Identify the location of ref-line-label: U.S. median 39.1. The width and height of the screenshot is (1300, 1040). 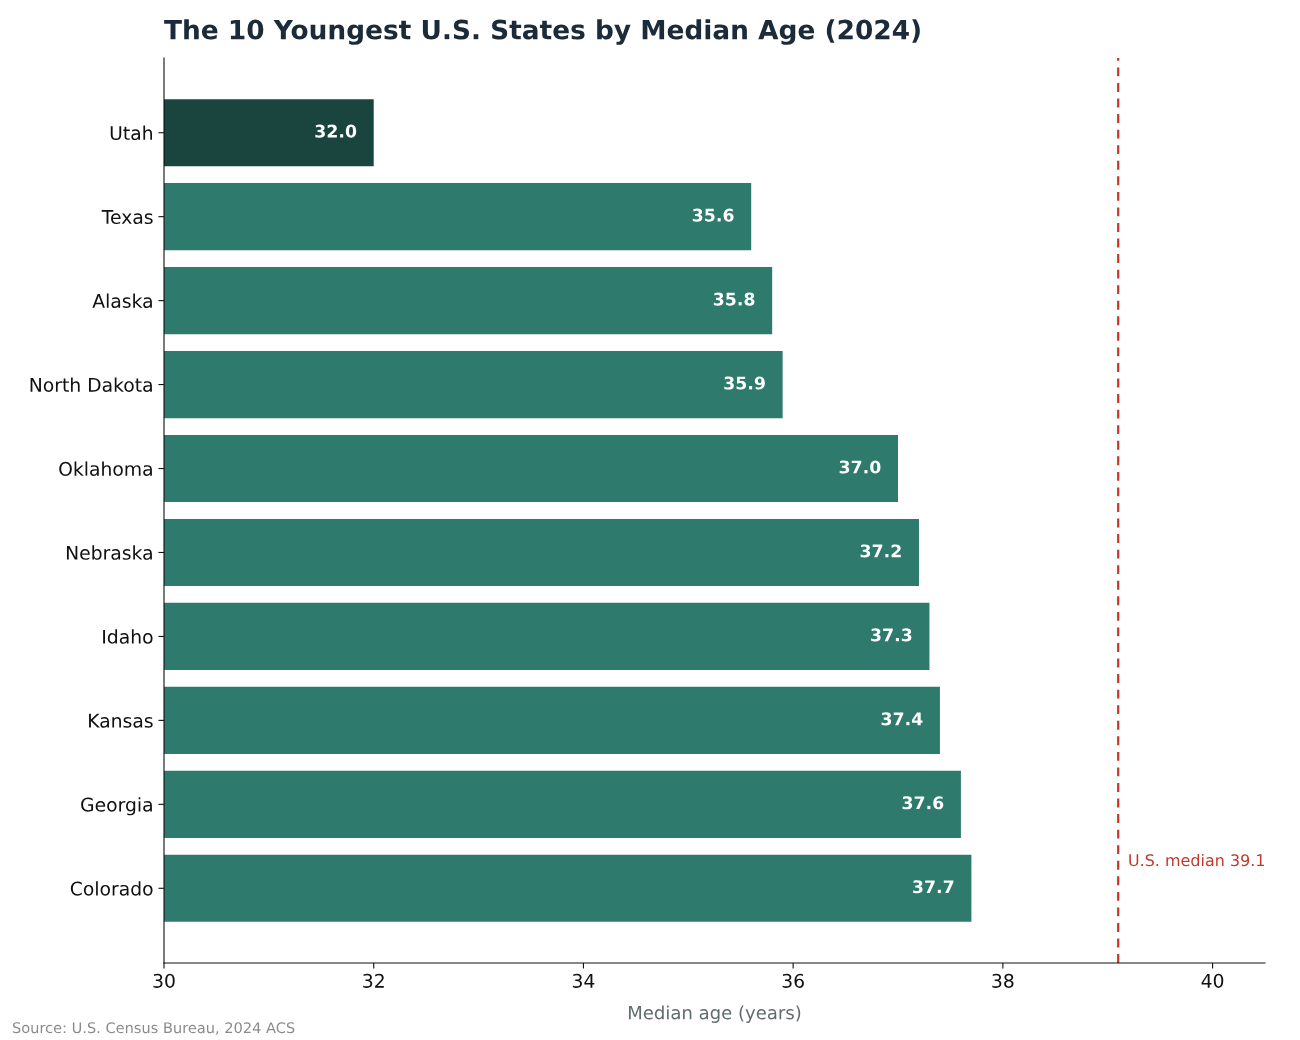
(1197, 860).